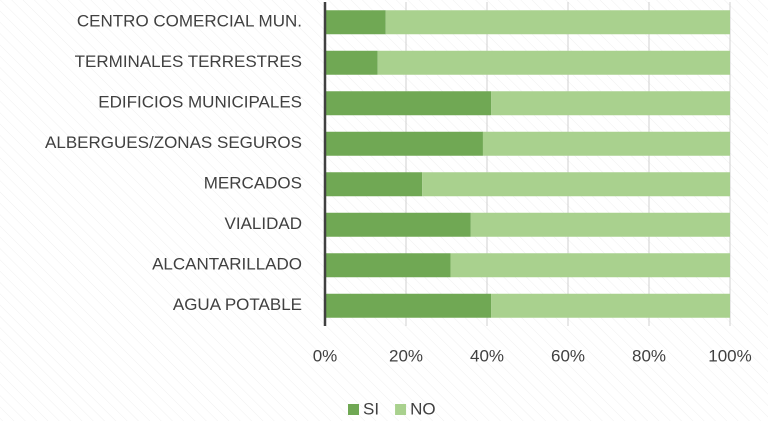 This screenshot has height=421, width=768. What do you see at coordinates (649, 355) in the screenshot?
I see `x-tick-label: 80%` at bounding box center [649, 355].